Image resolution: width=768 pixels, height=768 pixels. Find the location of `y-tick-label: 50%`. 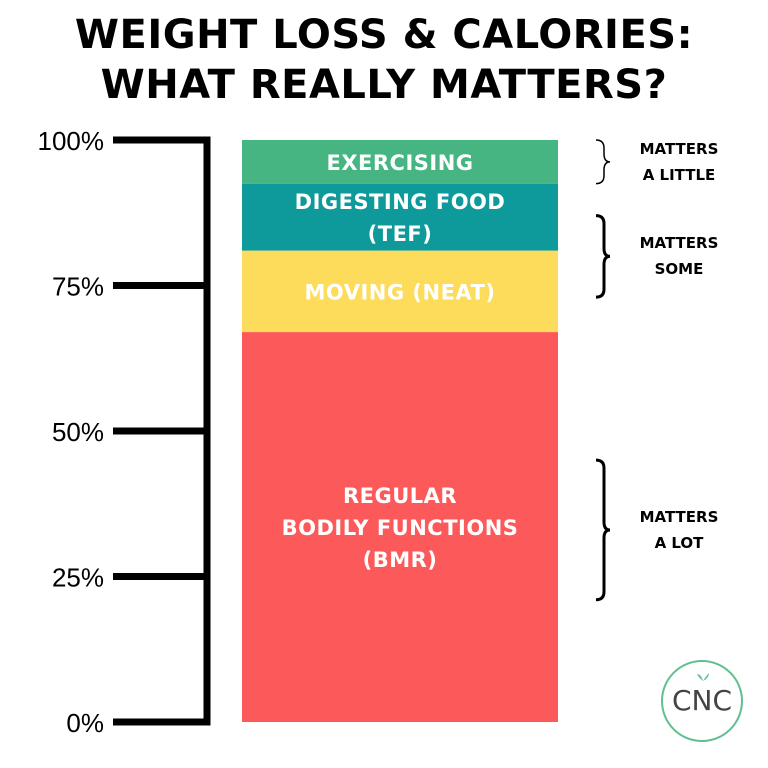

y-tick-label: 50% is located at coordinates (78, 432).